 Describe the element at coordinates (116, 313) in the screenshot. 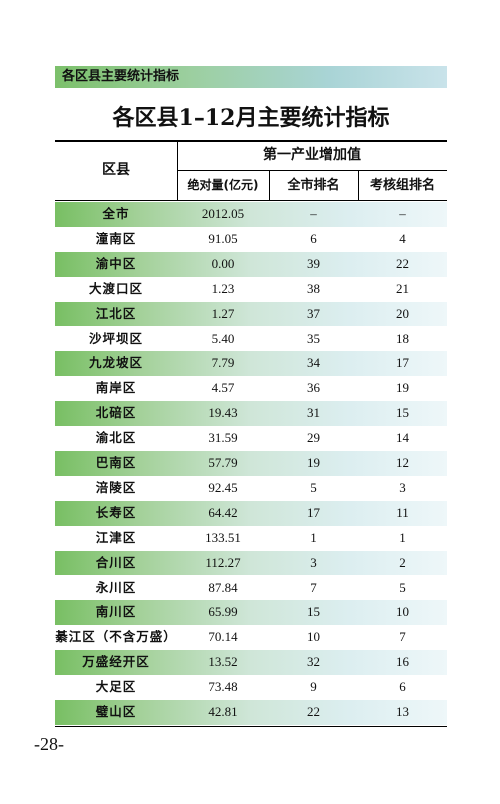

I see `district-cell: 江北区` at that location.